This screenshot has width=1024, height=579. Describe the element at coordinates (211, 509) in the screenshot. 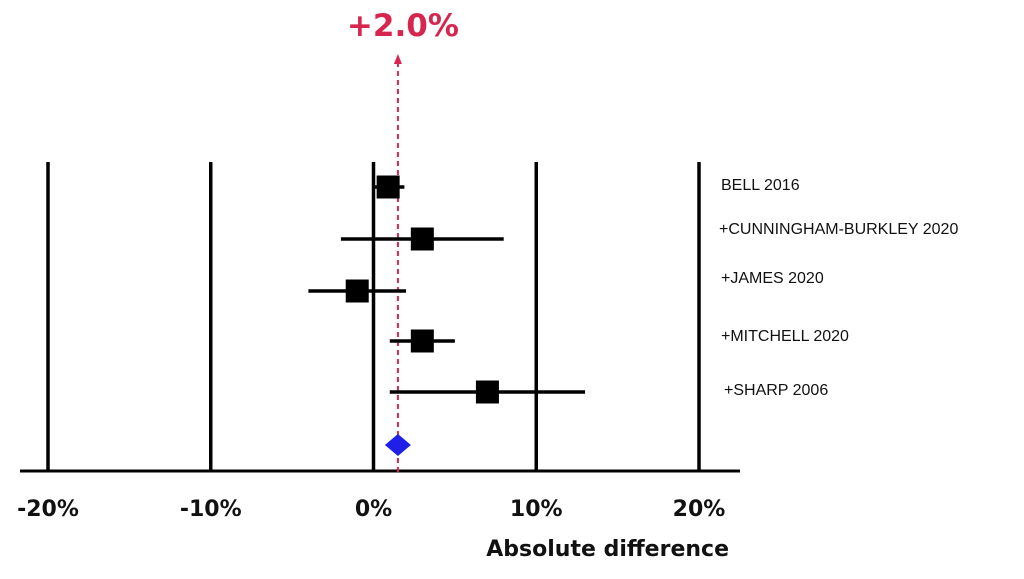

I see `x-tick-label: -10%` at that location.